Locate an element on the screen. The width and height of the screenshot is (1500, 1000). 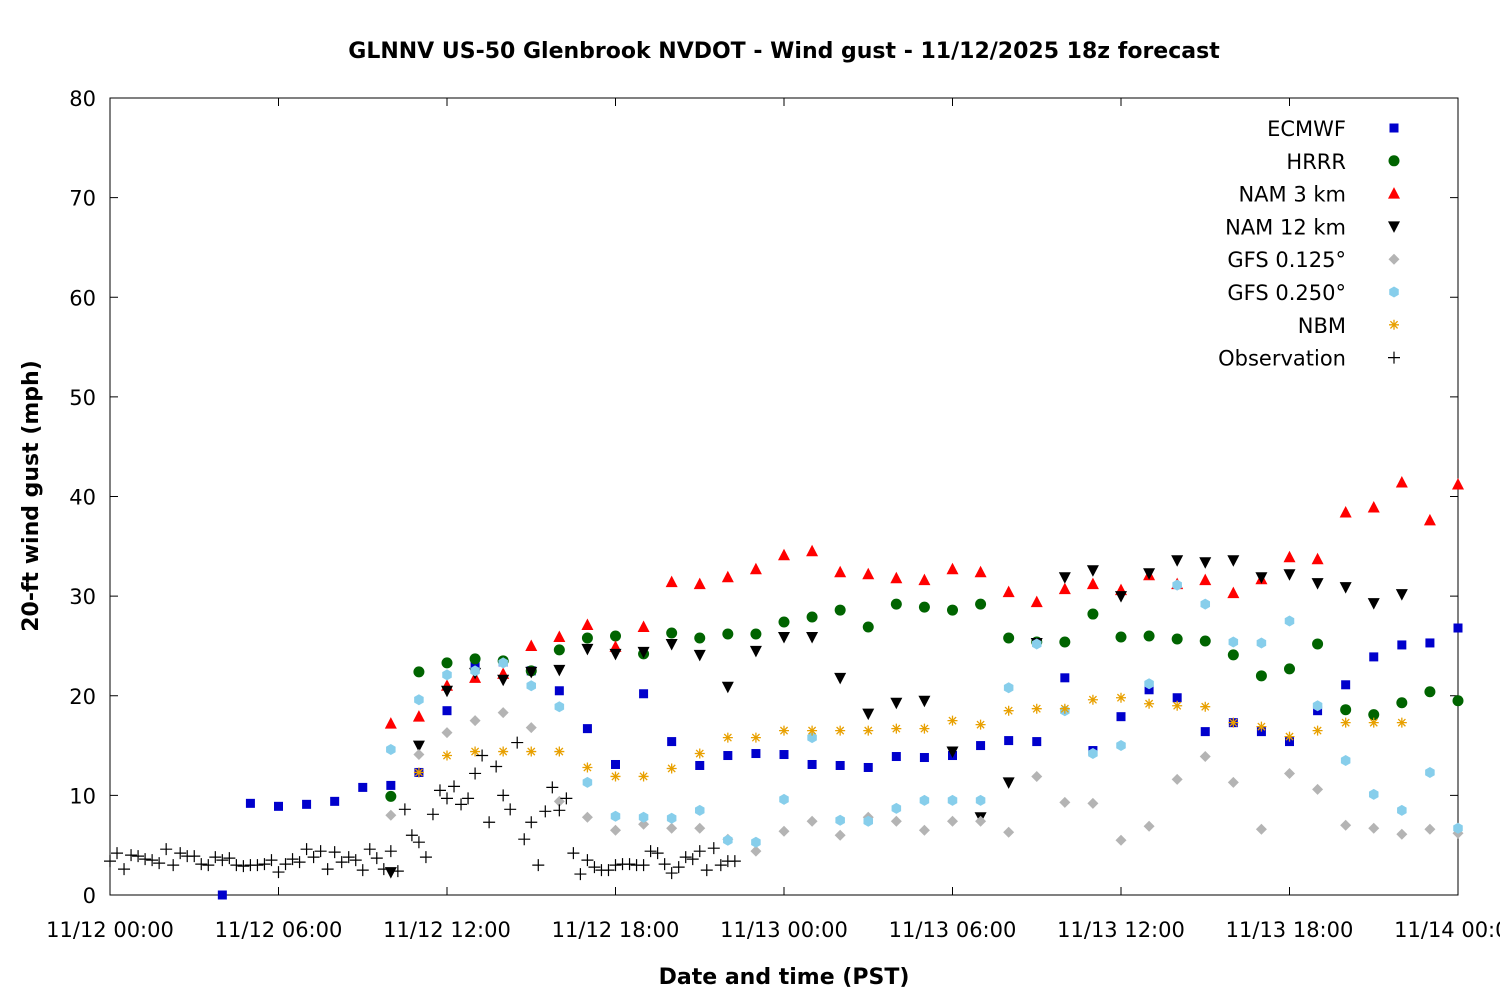
x-tick-label: 11/12 00:00 is located at coordinates (110, 930).